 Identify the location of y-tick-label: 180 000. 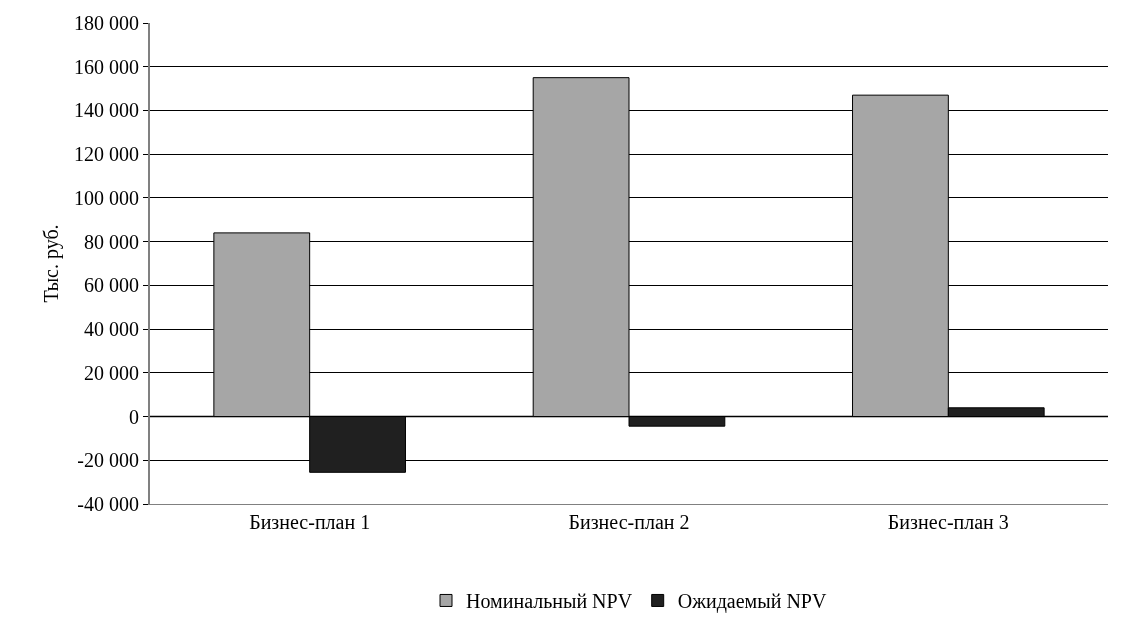
(106, 23).